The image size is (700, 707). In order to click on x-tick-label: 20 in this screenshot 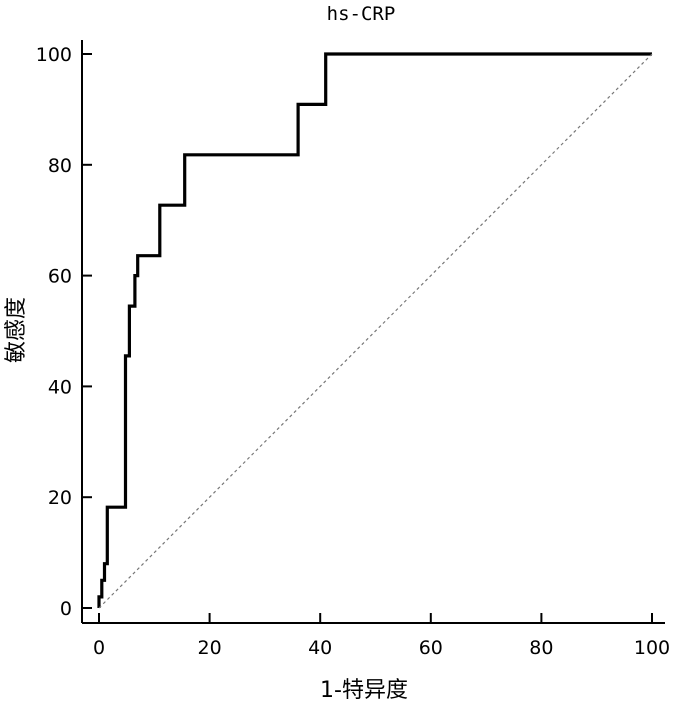, I will do `click(210, 648)`.